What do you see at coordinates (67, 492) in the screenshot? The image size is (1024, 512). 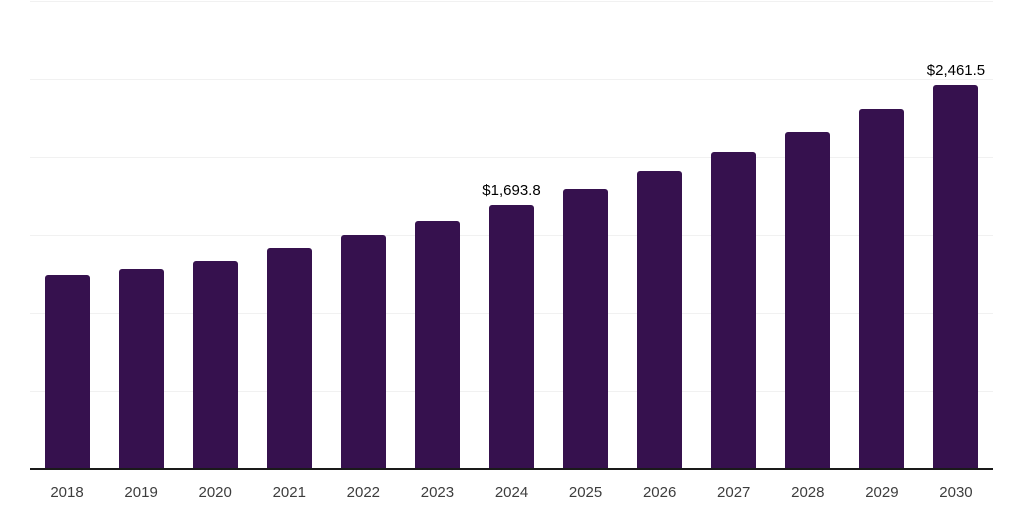 I see `x-tick-label-2018: 2018` at bounding box center [67, 492].